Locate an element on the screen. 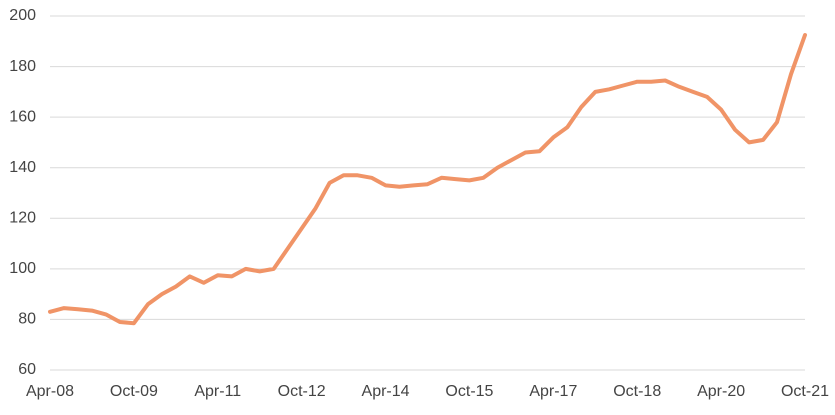 This screenshot has width=835, height=415. x-tick-label: Oct-09 is located at coordinates (134, 391).